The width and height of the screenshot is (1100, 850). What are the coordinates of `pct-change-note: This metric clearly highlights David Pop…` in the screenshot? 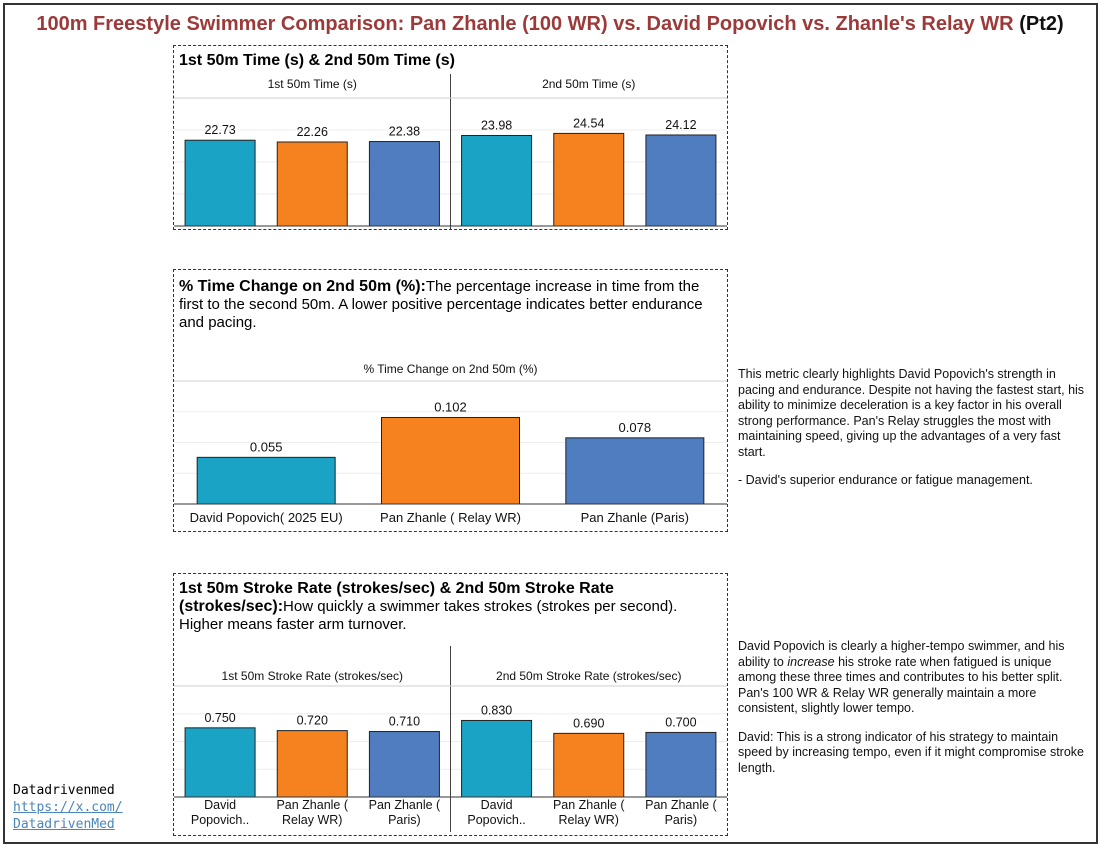 It's located at (913, 434).